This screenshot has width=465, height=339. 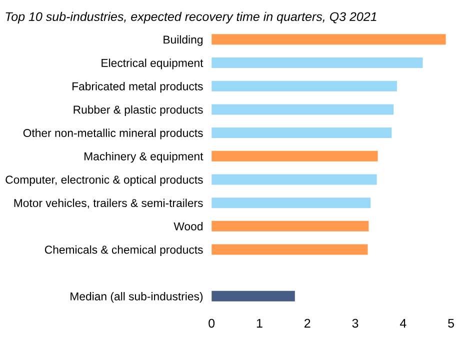 I want to click on y-tick-label: Median (all sub-industries), so click(x=136, y=297).